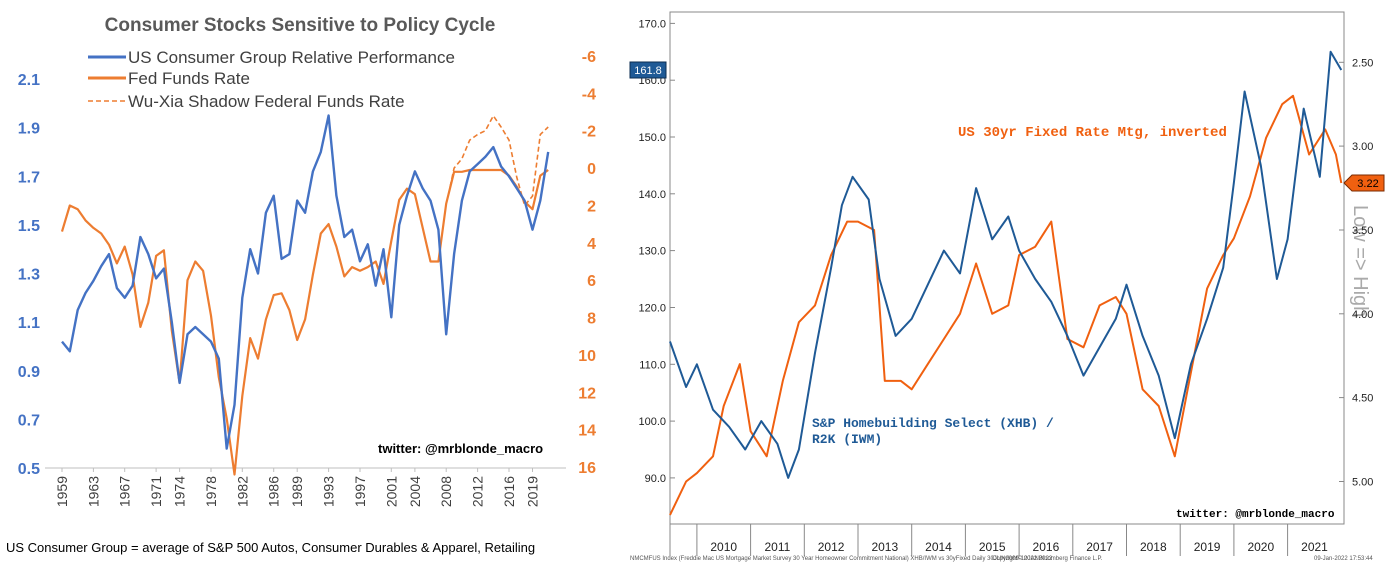  What do you see at coordinates (499, 161) in the screenshot?
I see `series-line-wu-xia` at bounding box center [499, 161].